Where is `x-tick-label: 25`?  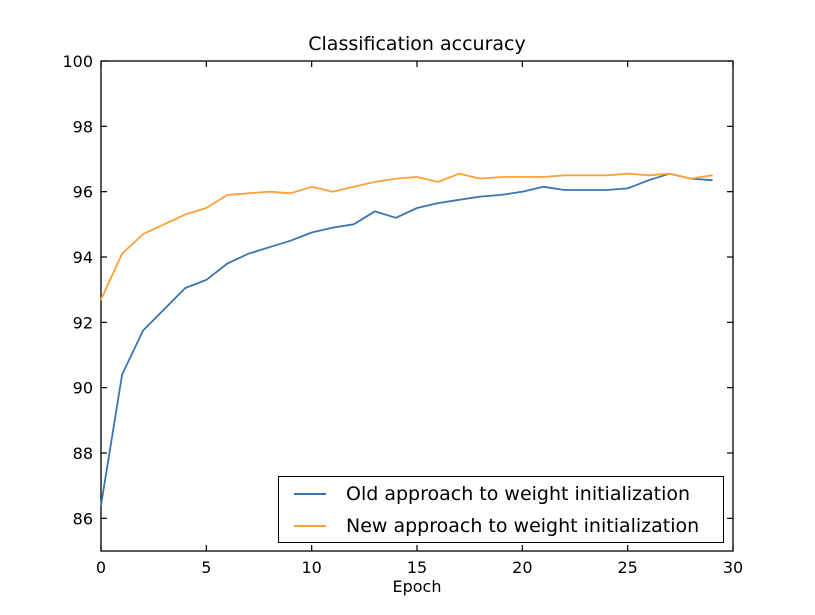
x-tick-label: 25 is located at coordinates (627, 567).